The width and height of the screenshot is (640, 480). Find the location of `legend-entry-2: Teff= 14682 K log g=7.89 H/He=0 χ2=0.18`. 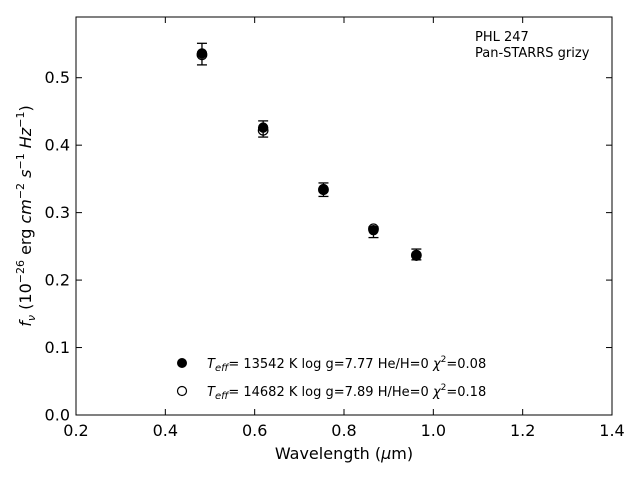

legend-entry-2: Teff= 14682 K log g=7.89 H/He=0 χ2=0.18 is located at coordinates (346, 392).